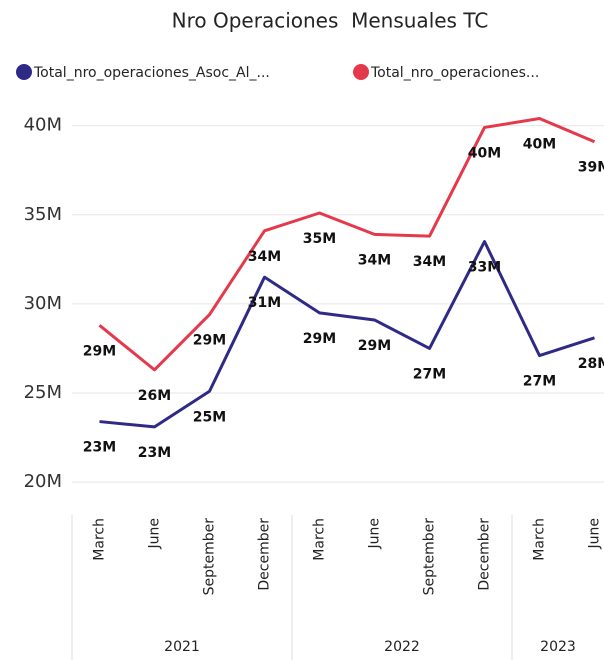 This screenshot has height=660, width=604. Describe the element at coordinates (264, 303) in the screenshot. I see `data-label: 31M` at that location.